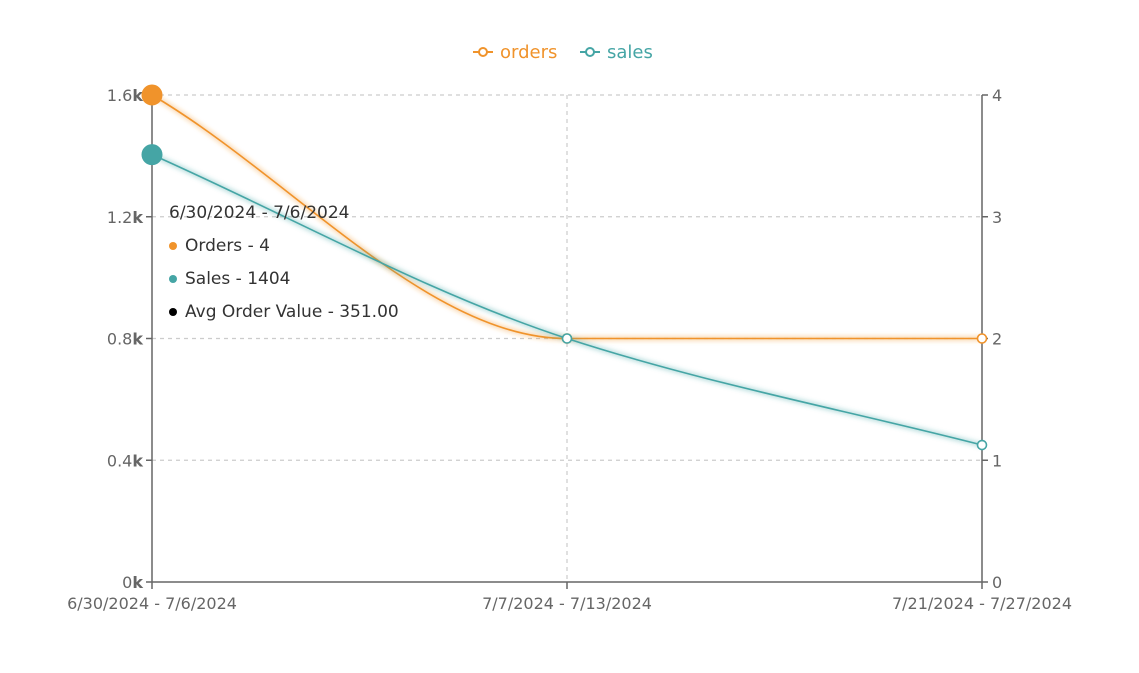  I want to click on legend-item-orders: orders, so click(515, 52).